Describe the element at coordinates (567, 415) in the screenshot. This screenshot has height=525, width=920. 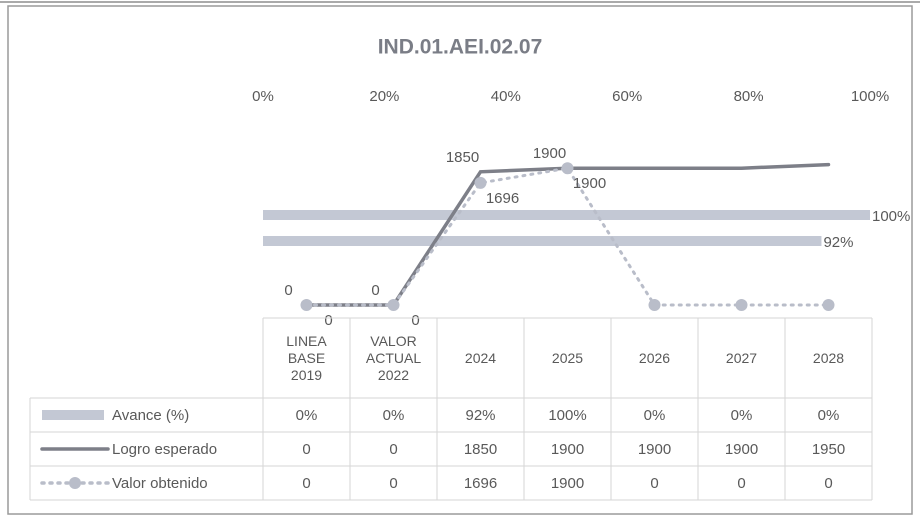
I see `table-value: 100%` at that location.